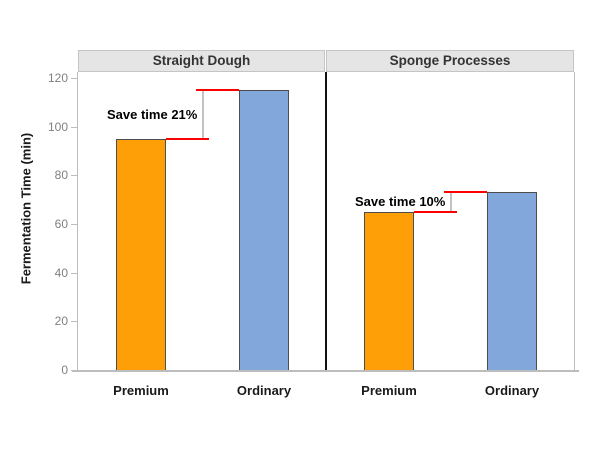 The height and width of the screenshot is (450, 600). Describe the element at coordinates (61, 175) in the screenshot. I see `y-tick-label: 80` at that location.